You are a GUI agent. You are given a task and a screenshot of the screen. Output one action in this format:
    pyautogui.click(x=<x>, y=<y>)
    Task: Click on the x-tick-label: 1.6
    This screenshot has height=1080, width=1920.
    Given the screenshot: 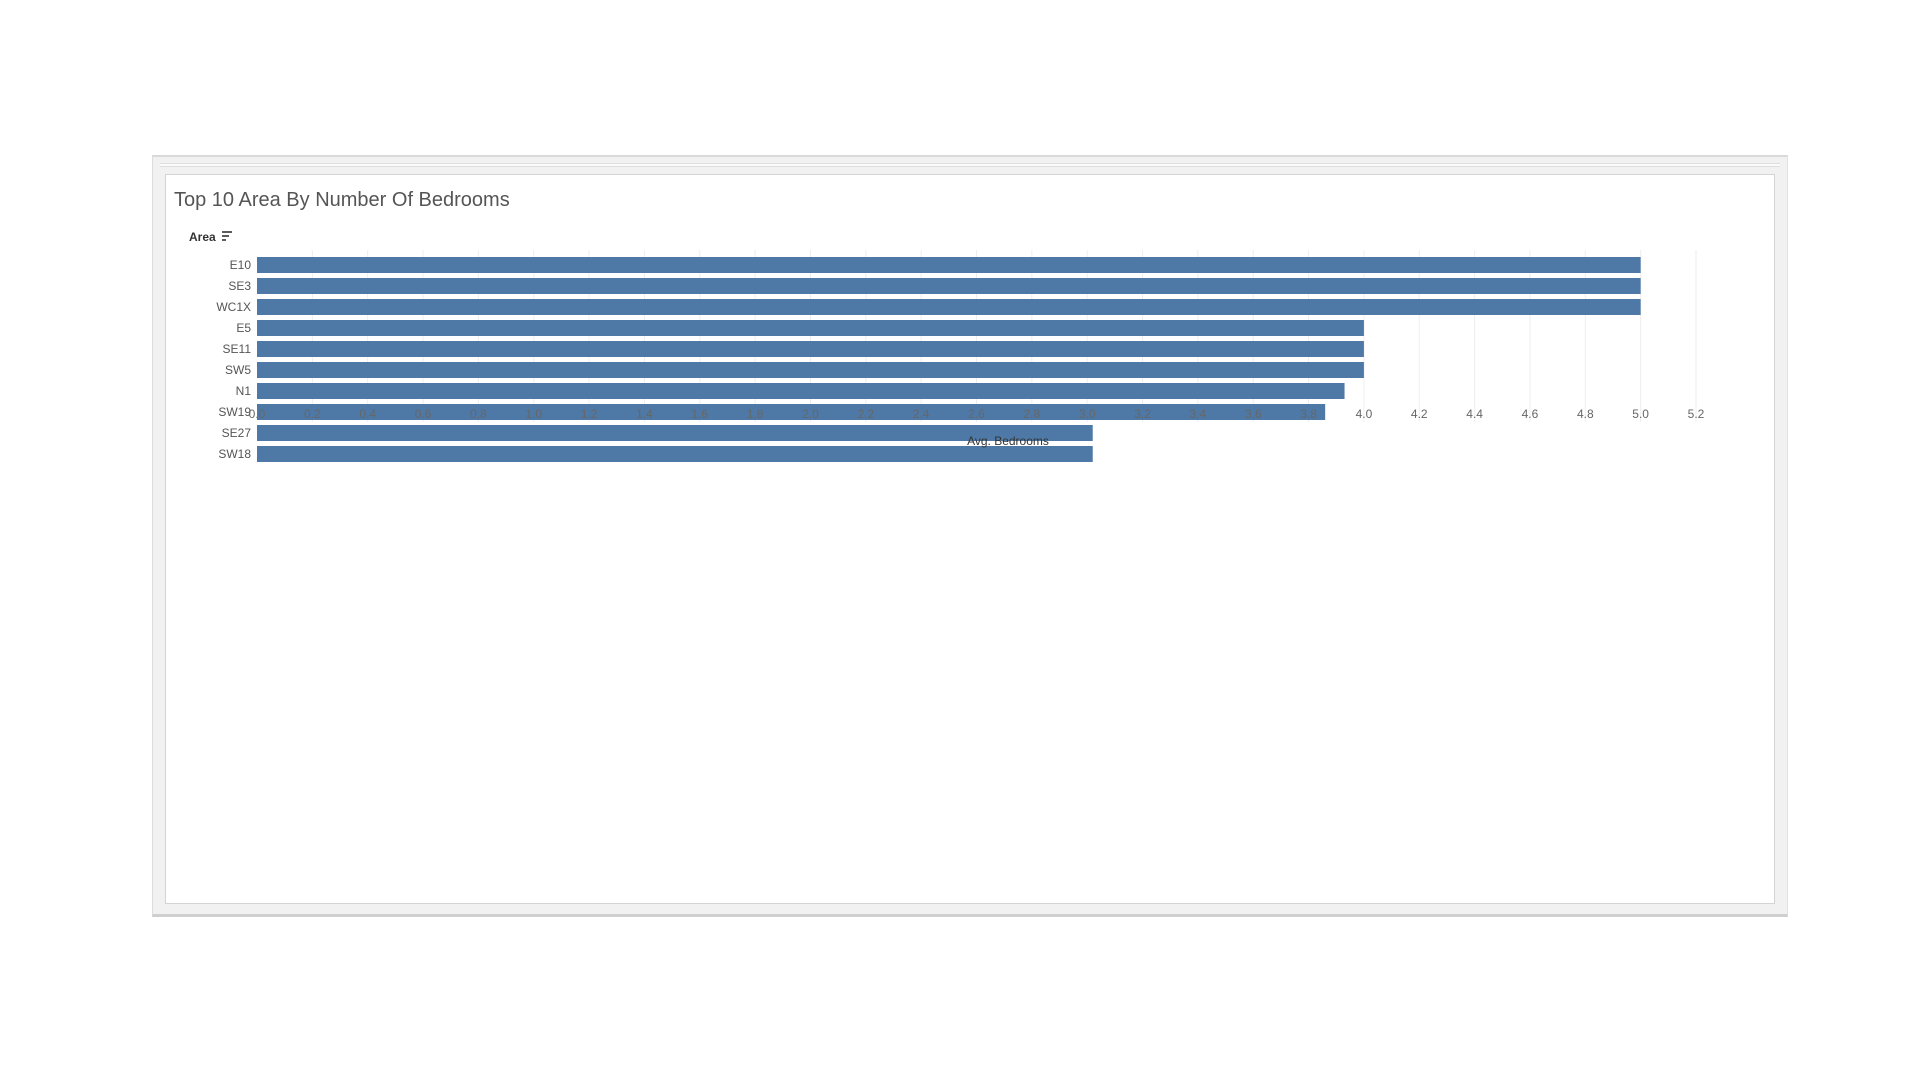 What is the action you would take?
    pyautogui.click(x=699, y=414)
    